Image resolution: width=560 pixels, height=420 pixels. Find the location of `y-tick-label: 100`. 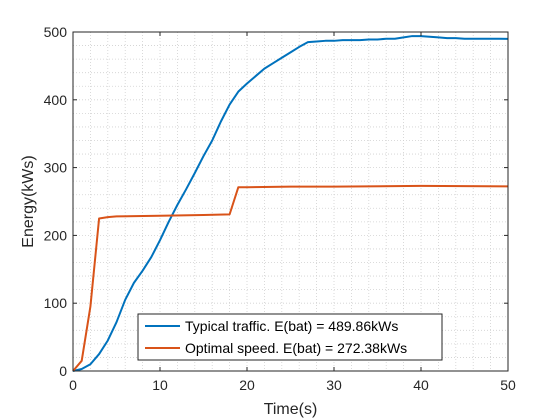

y-tick-label: 100 is located at coordinates (56, 303).